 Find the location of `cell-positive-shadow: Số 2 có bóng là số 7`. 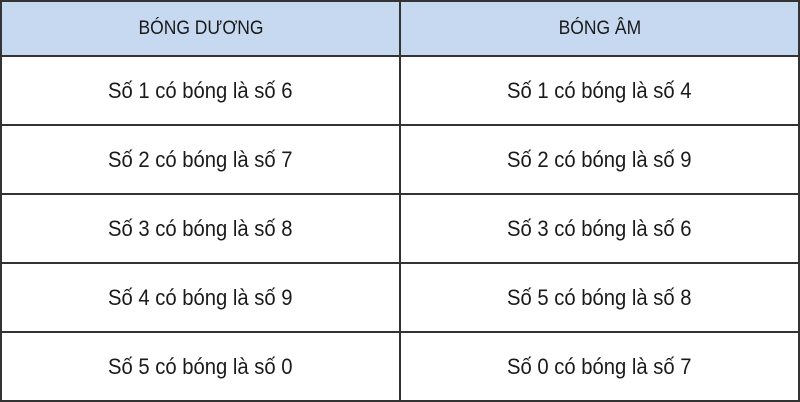

cell-positive-shadow: Số 2 có bóng là số 7 is located at coordinates (200, 159).